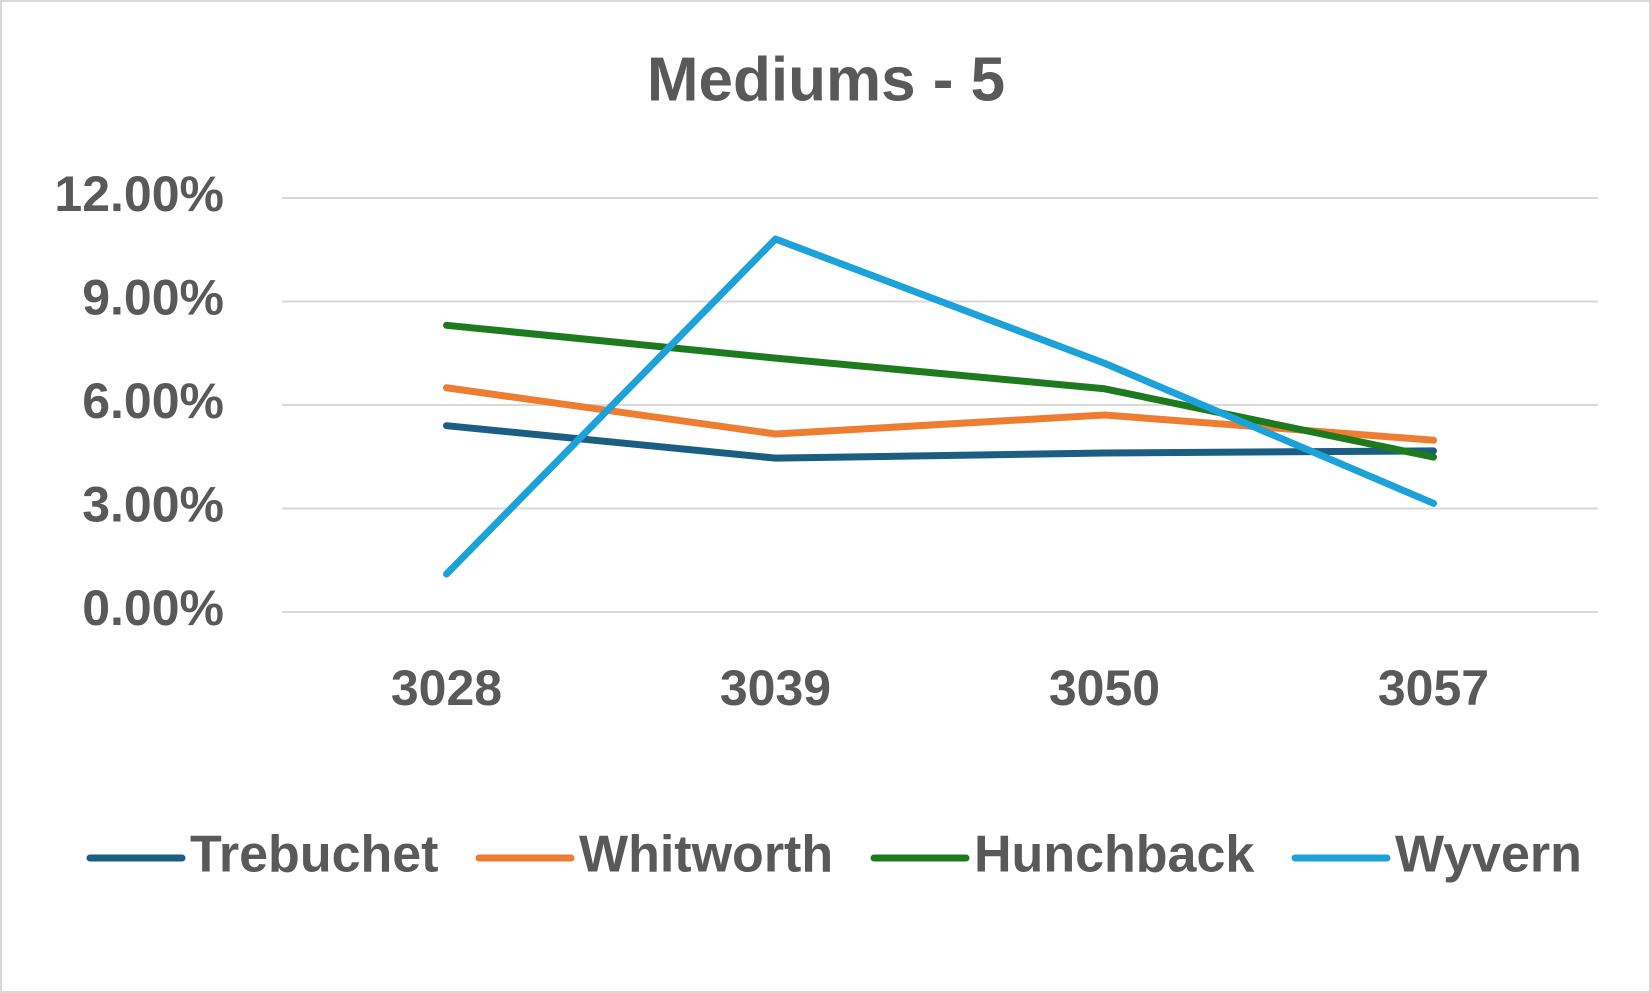  What do you see at coordinates (706, 855) in the screenshot?
I see `legend-label: Whitworth` at bounding box center [706, 855].